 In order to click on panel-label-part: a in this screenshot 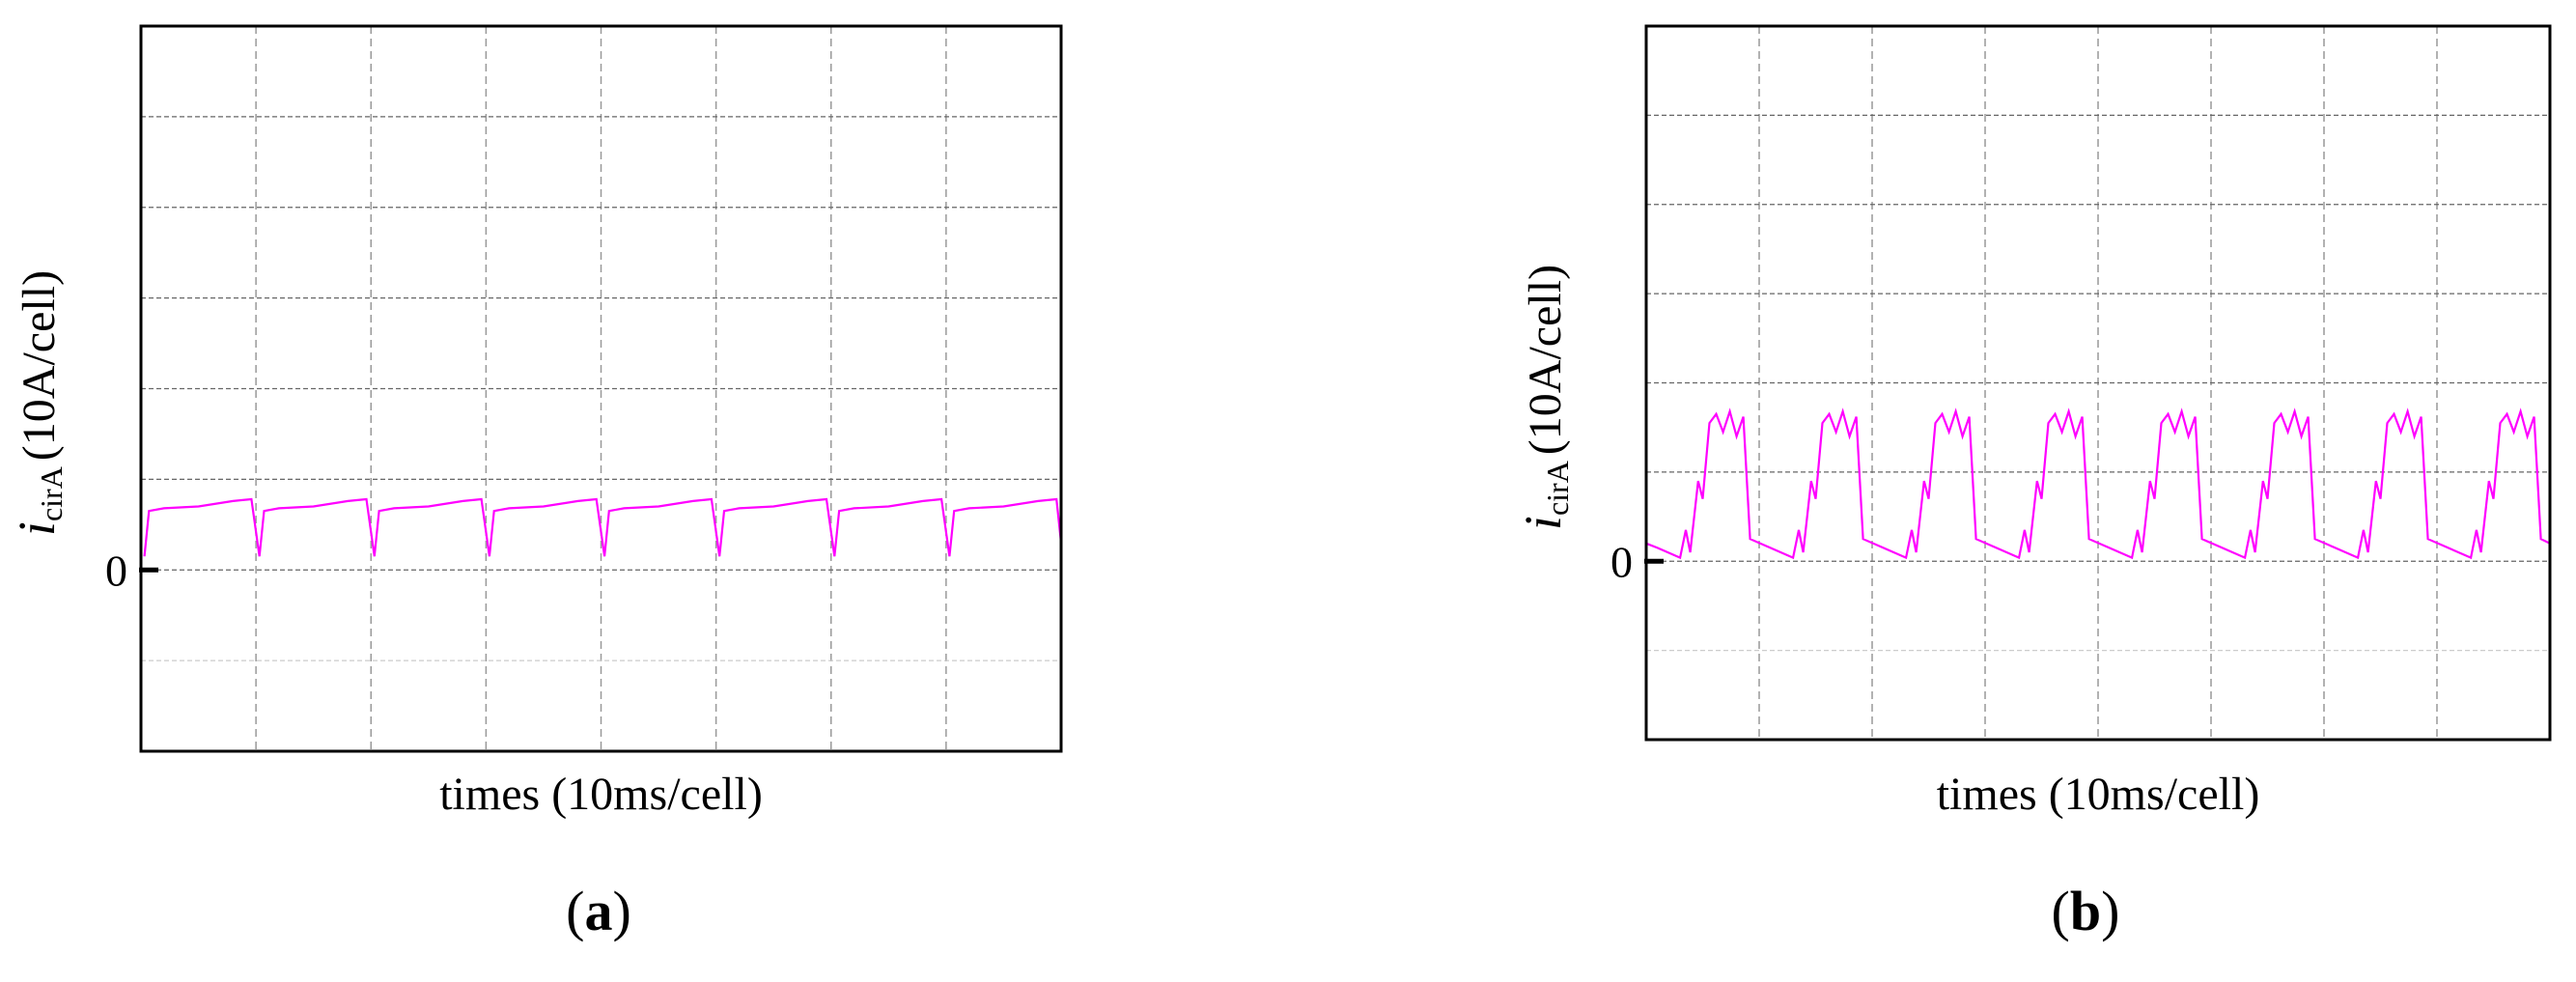, I will do `click(599, 911)`.